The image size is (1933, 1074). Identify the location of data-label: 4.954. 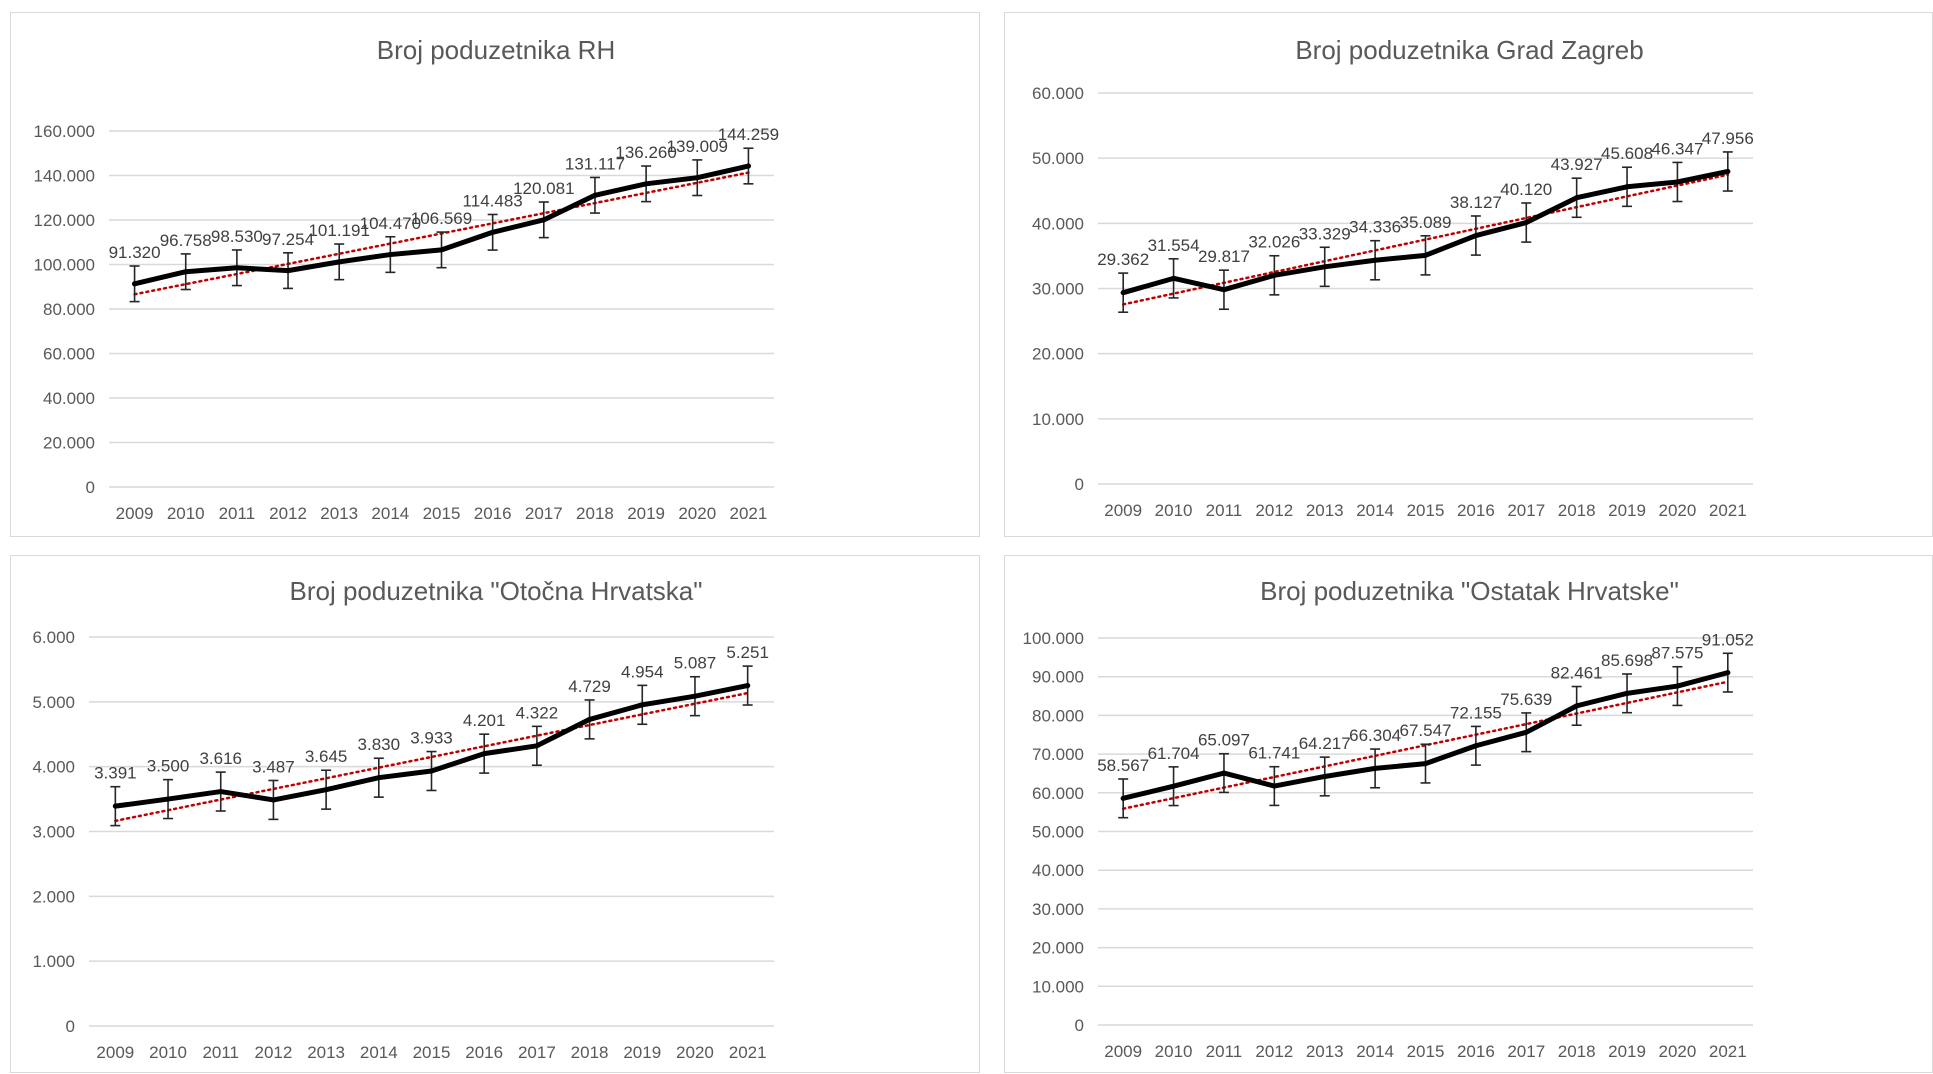
(642, 671).